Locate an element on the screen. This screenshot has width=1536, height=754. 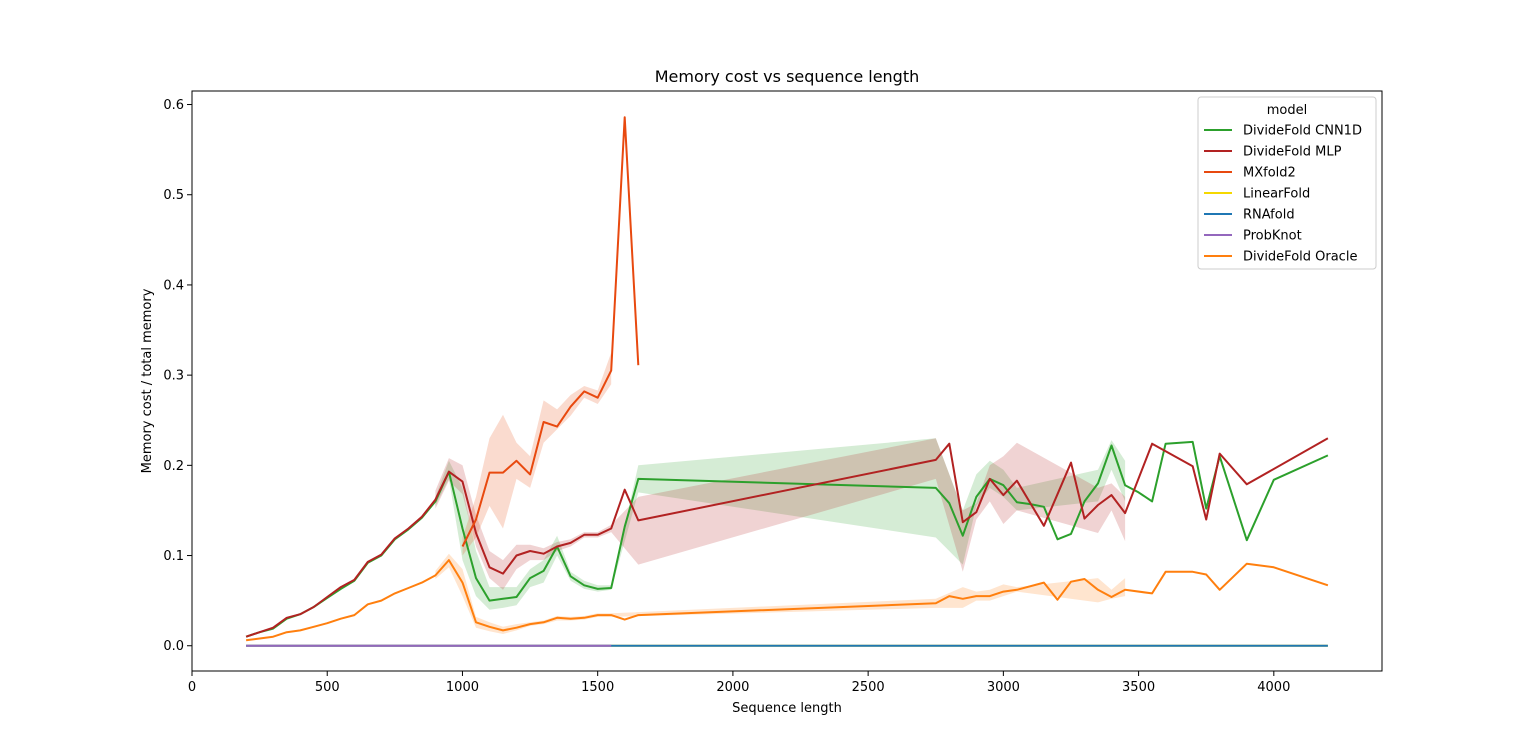
x-tick-label: 0 is located at coordinates (192, 687).